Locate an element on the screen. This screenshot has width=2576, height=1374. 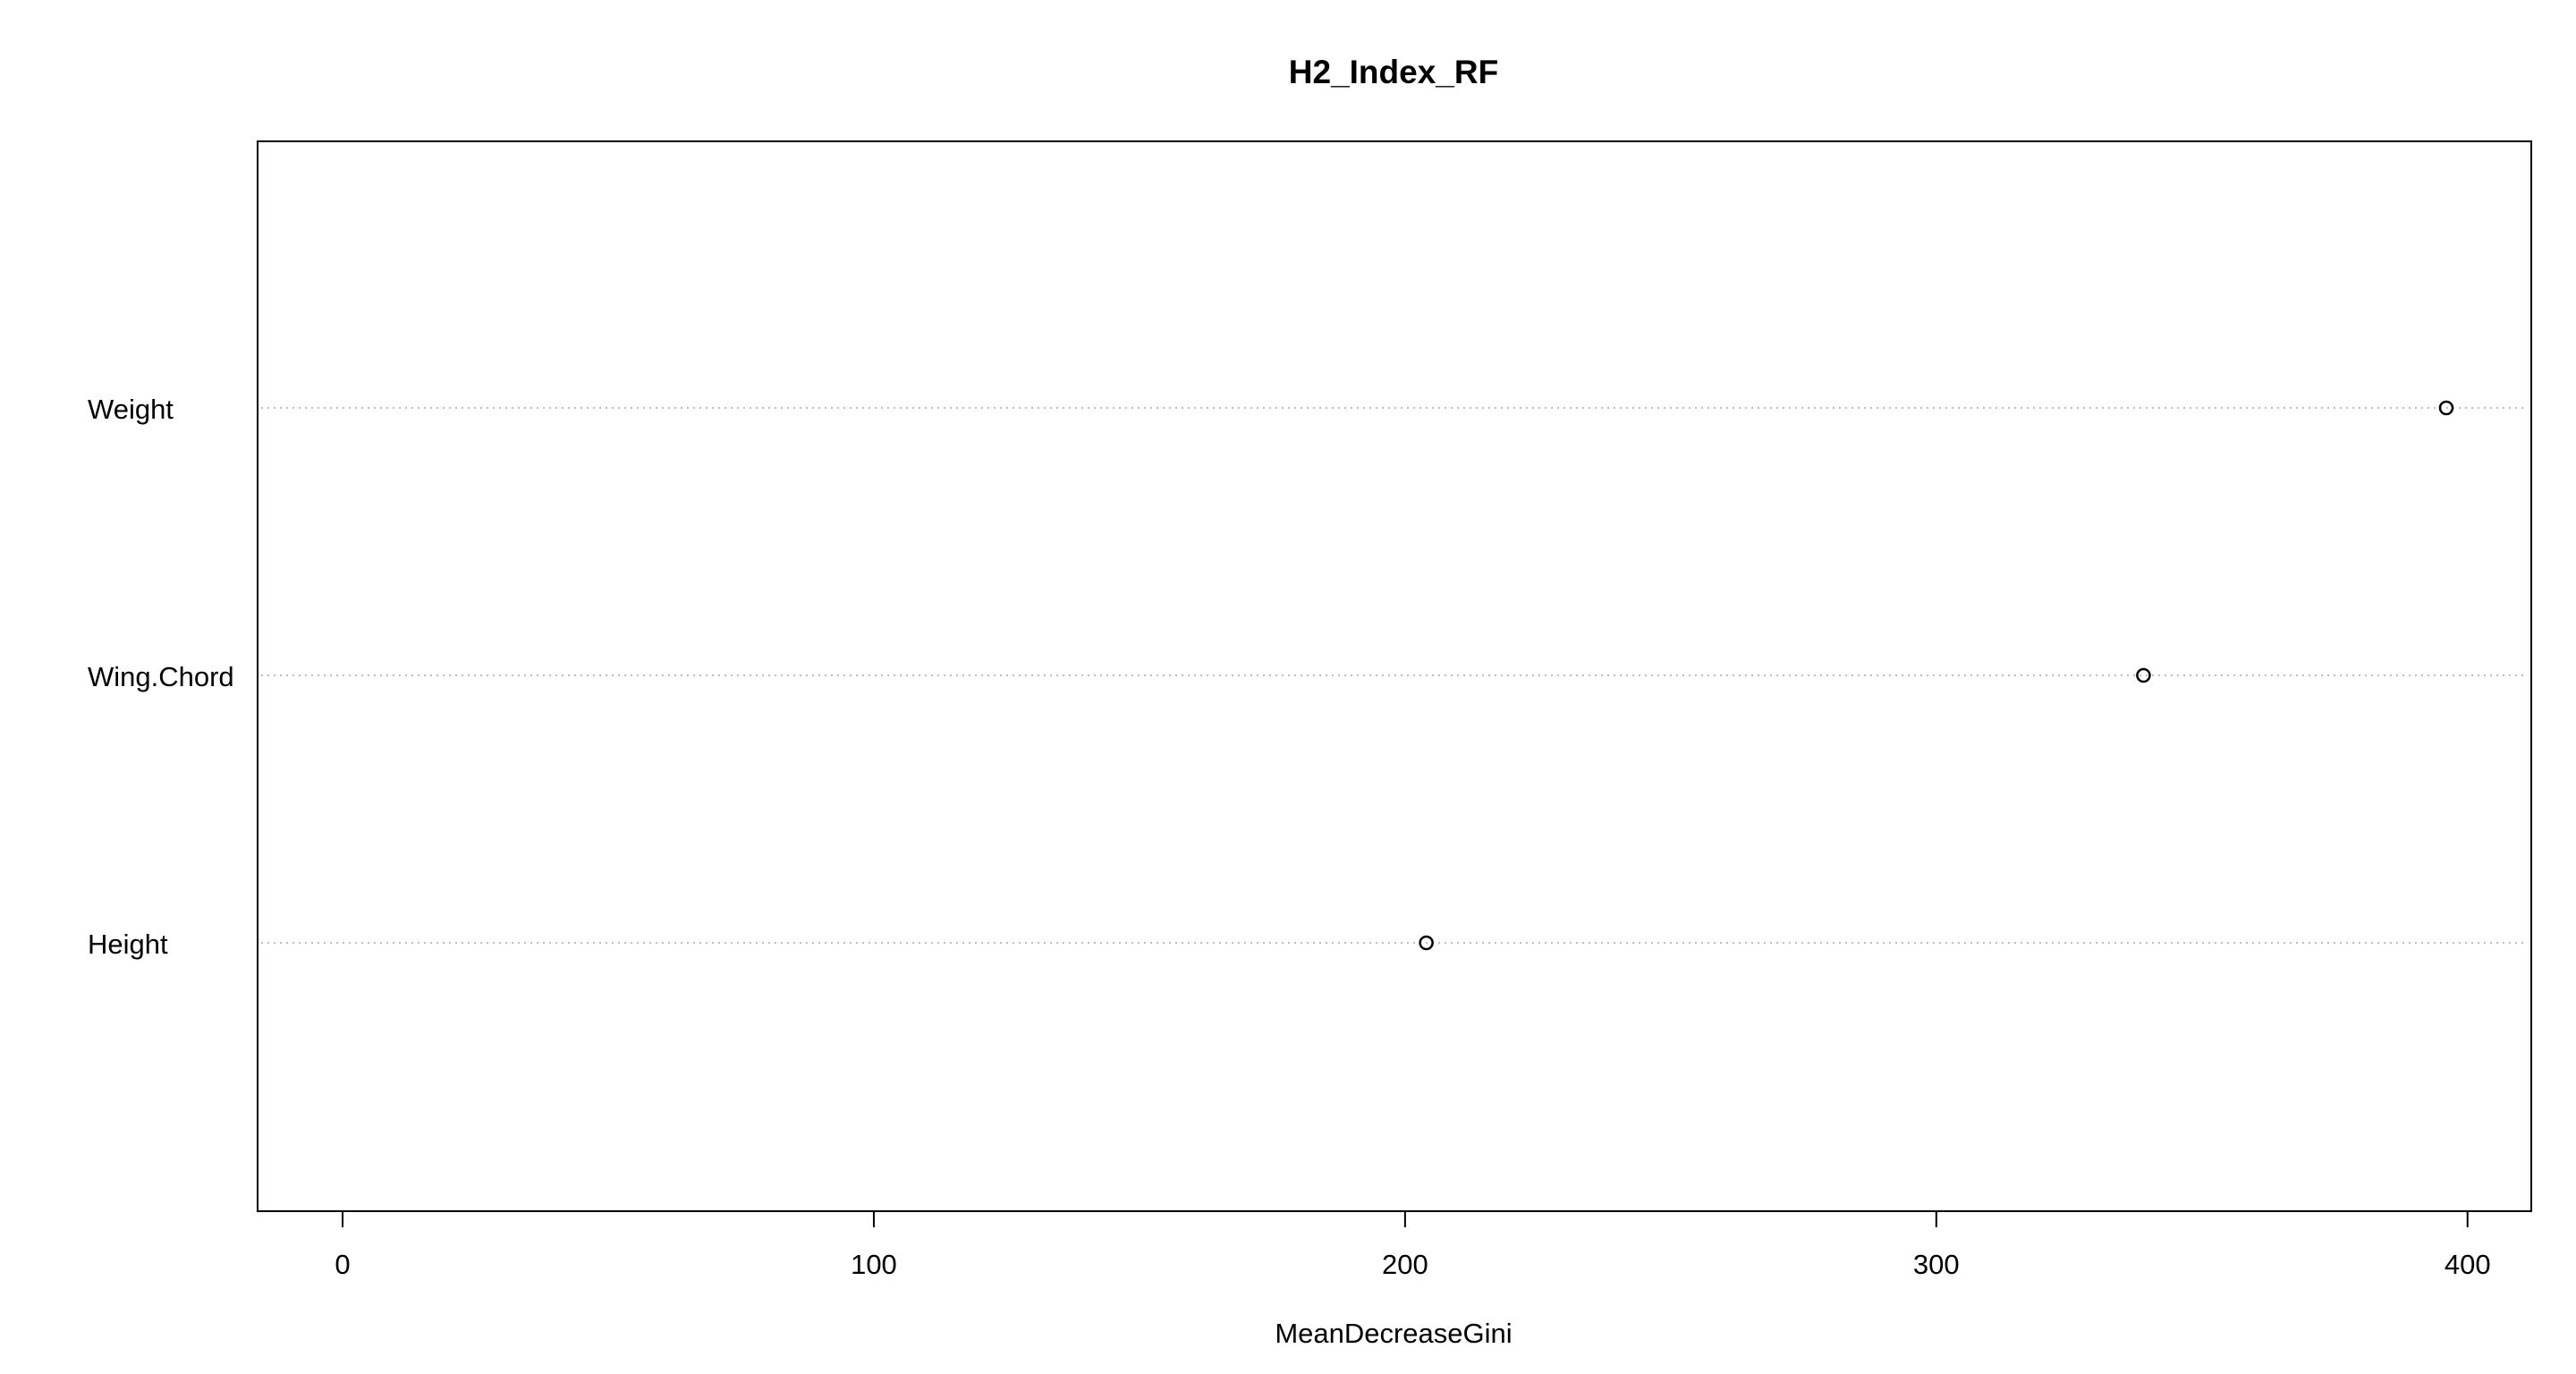
x-axis: 0 100 200 300 400 is located at coordinates (1413, 1245).